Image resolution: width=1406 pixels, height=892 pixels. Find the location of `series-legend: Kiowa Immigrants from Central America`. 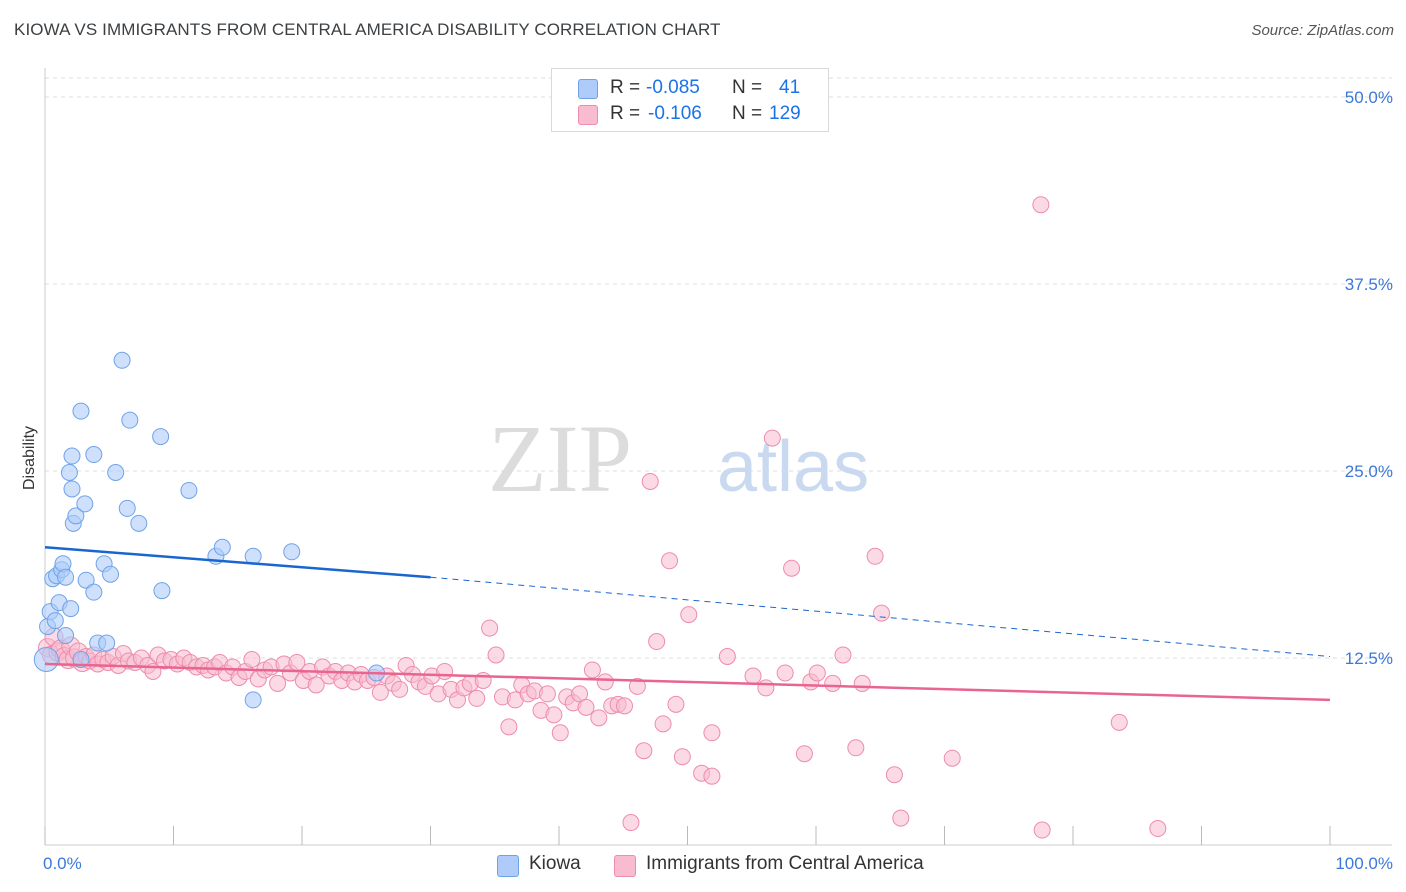

series-legend: Kiowa Immigrants from Central America is located at coordinates (703, 865).